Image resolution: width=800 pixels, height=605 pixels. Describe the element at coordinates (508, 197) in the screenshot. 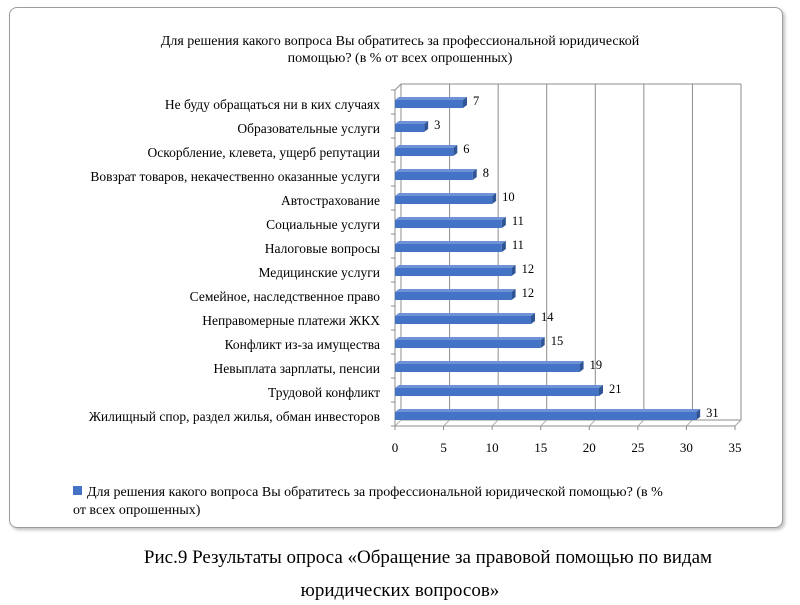

I see `data-label: 10` at that location.